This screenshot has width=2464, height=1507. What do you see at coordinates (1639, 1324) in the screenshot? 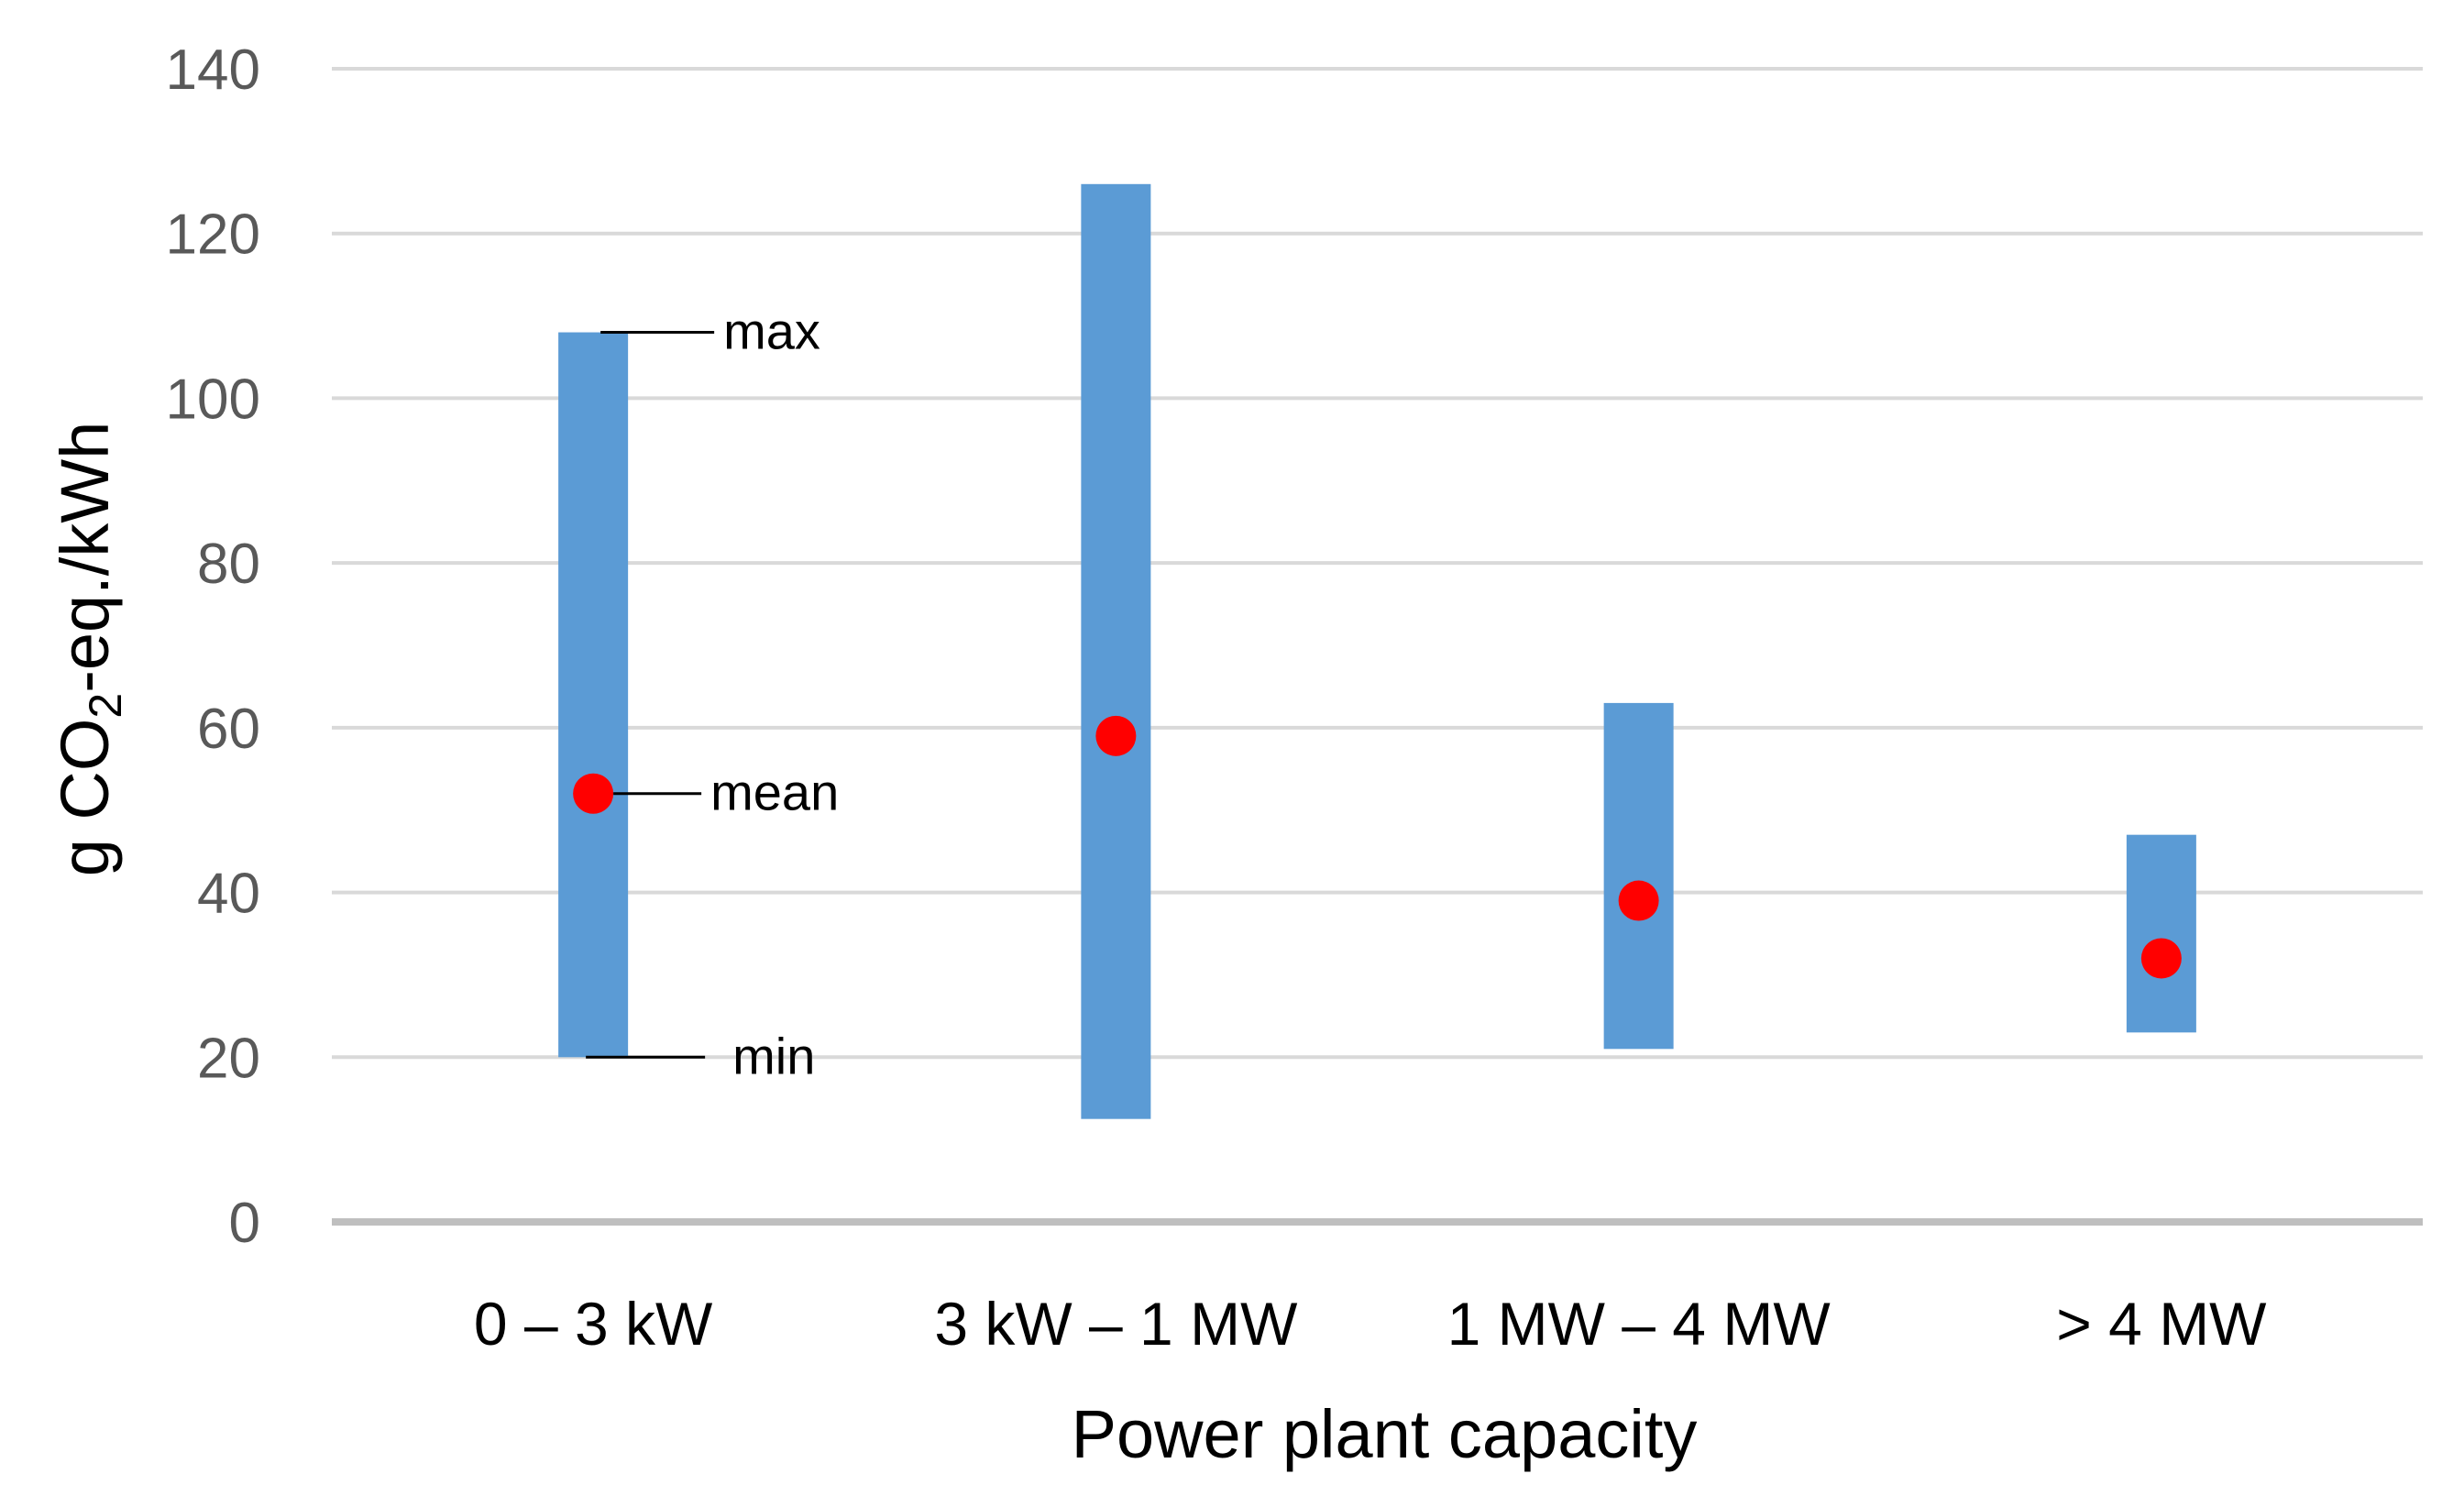
I see `x-category-label: 1 MW – 4 MW` at bounding box center [1639, 1324].